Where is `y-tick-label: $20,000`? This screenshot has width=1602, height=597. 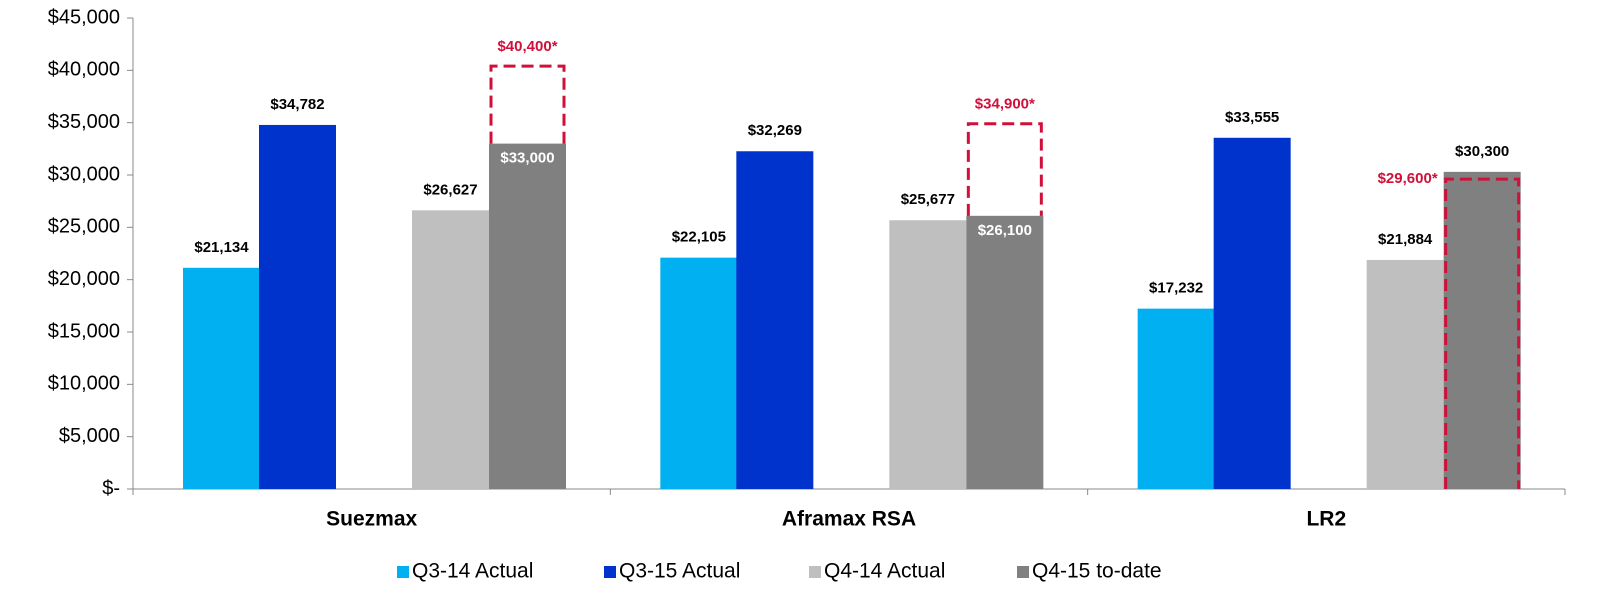 y-tick-label: $20,000 is located at coordinates (84, 279).